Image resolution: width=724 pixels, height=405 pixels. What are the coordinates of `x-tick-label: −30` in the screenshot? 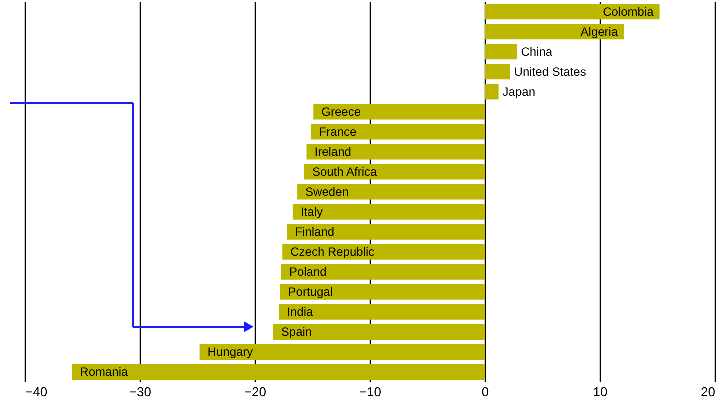 It's located at (140, 392).